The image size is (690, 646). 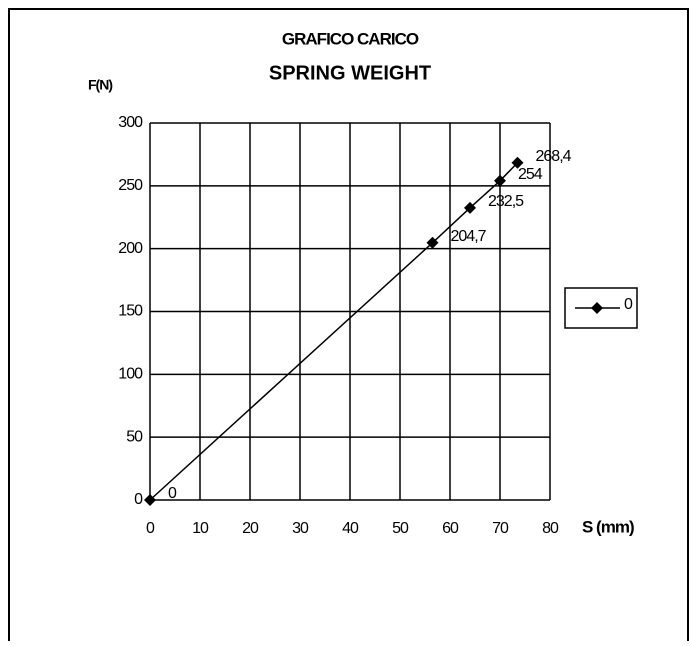 What do you see at coordinates (500, 528) in the screenshot?
I see `x-tick-label: 70` at bounding box center [500, 528].